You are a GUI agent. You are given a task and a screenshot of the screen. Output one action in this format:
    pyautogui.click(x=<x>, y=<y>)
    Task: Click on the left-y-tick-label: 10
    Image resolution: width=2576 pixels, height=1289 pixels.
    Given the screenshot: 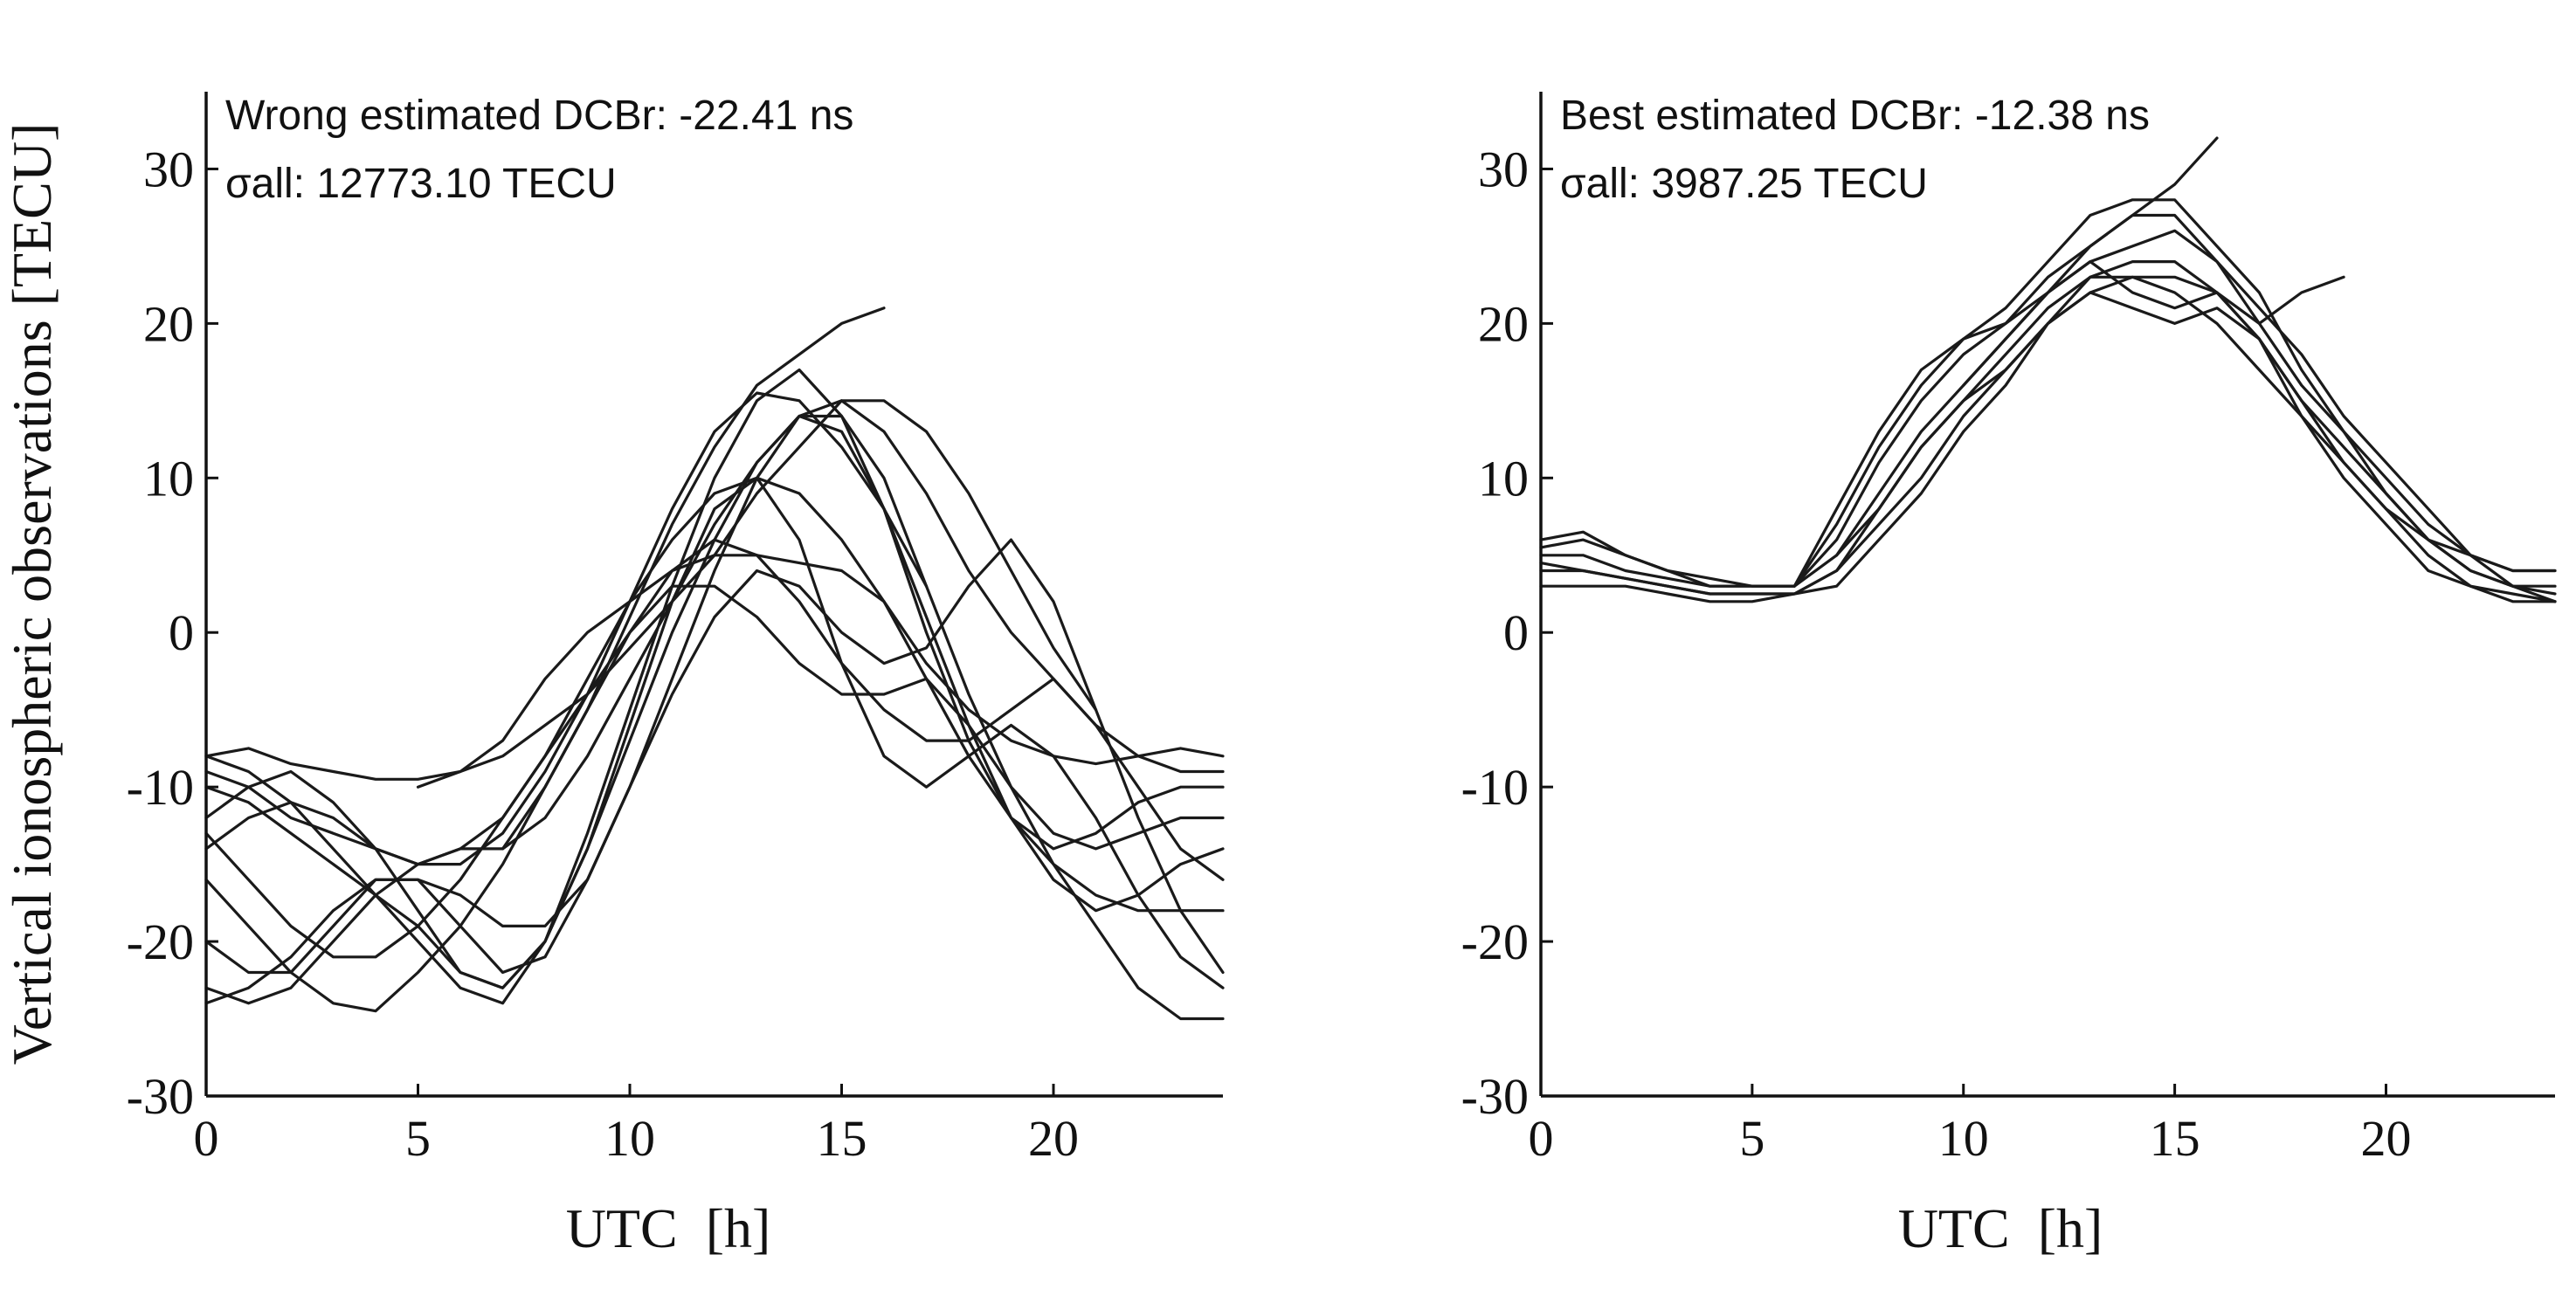 What is the action you would take?
    pyautogui.click(x=168, y=478)
    